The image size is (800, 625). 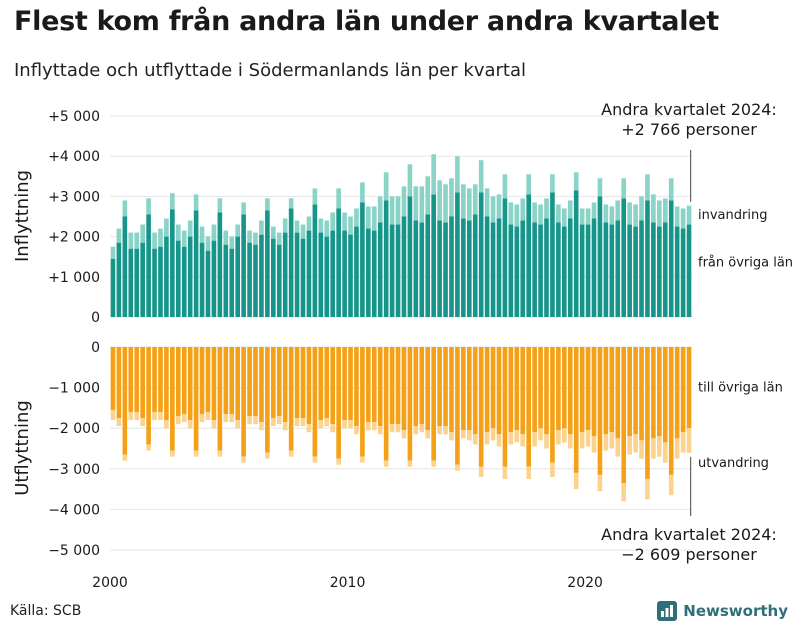 What do you see at coordinates (46, 611) in the screenshot?
I see `source-note: Källa: SCB` at bounding box center [46, 611].